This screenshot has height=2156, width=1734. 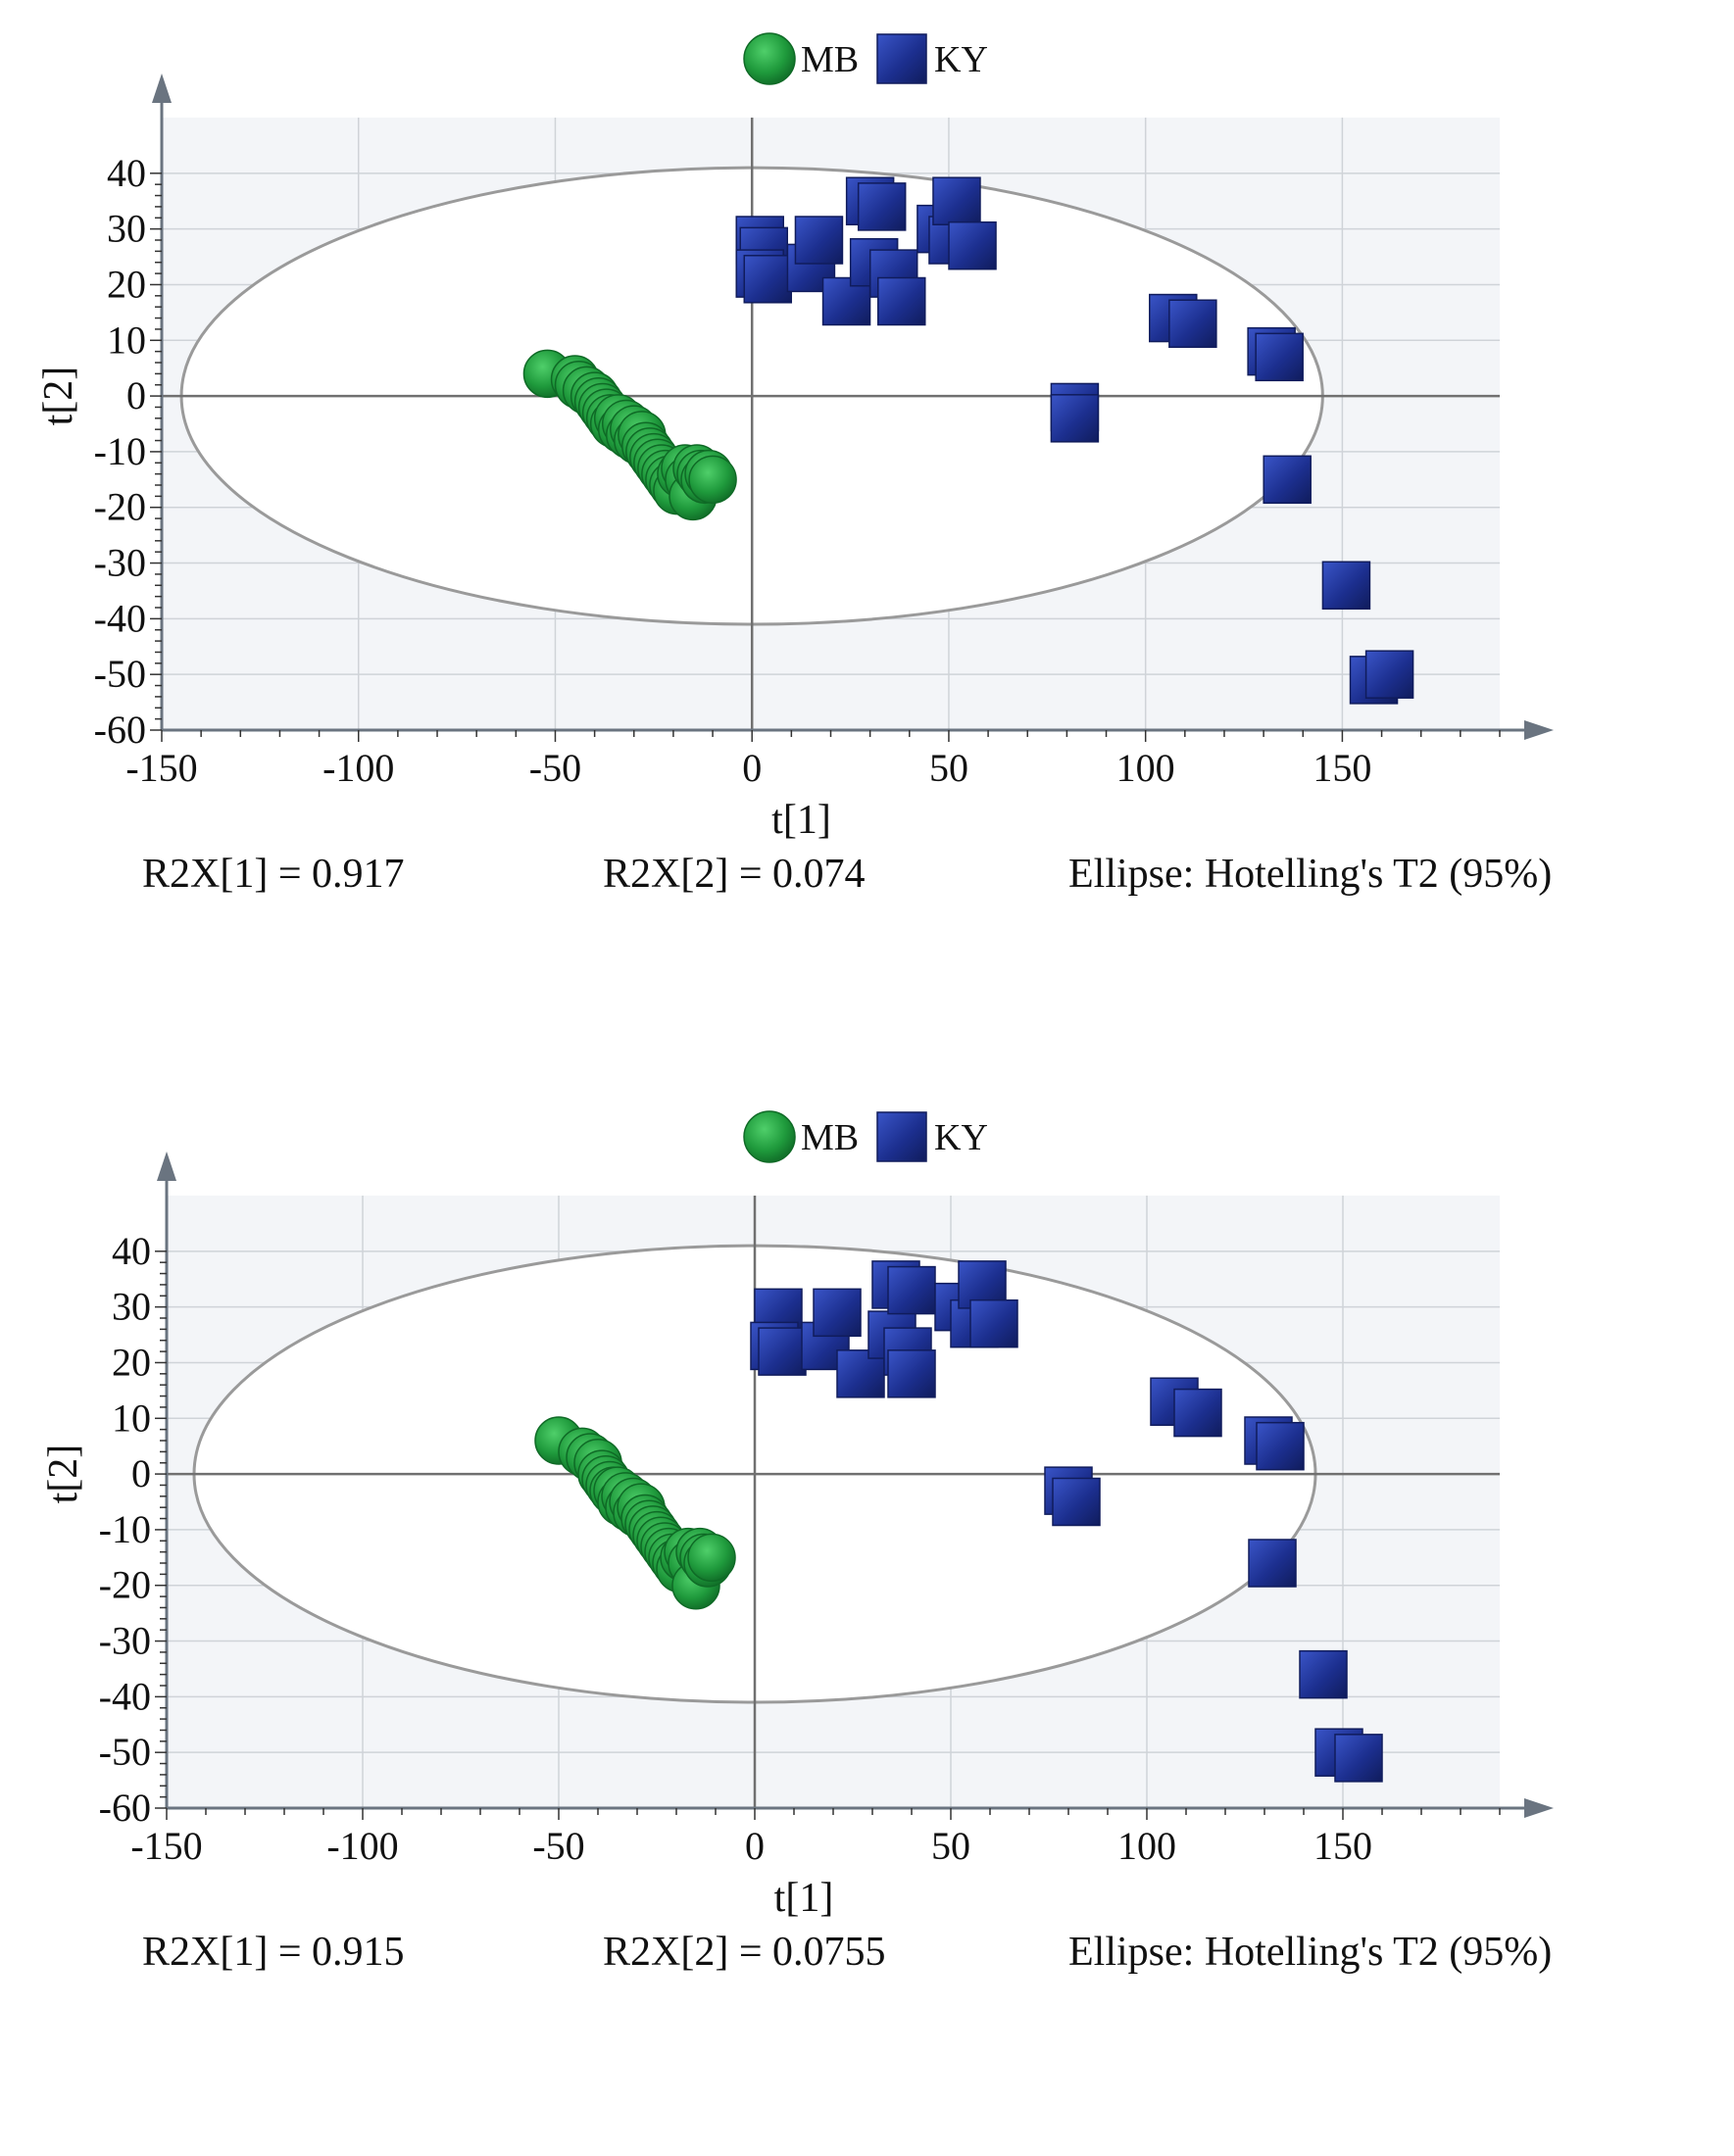 I want to click on r2x2-label: R2X[2] = 0.074, so click(x=734, y=874).